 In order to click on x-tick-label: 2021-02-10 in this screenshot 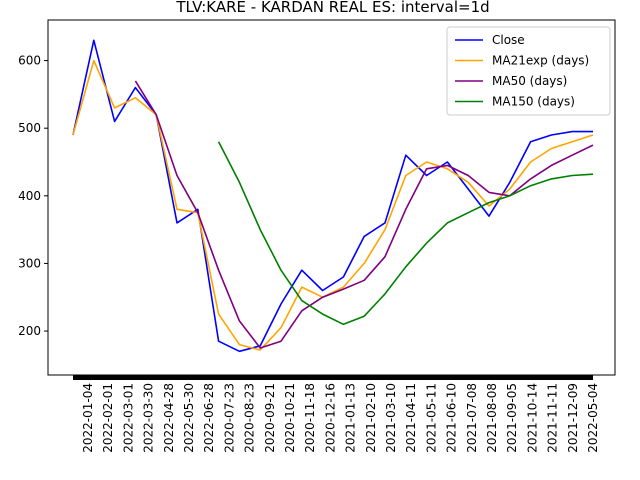, I will do `click(371, 418)`.